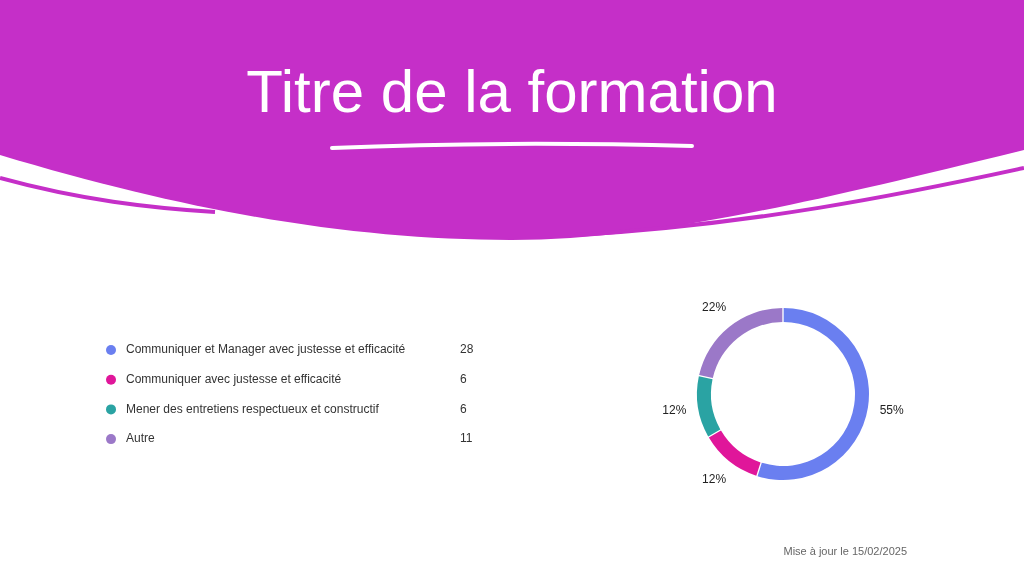 This screenshot has width=1024, height=570. Describe the element at coordinates (714, 307) in the screenshot. I see `text: 22%` at that location.